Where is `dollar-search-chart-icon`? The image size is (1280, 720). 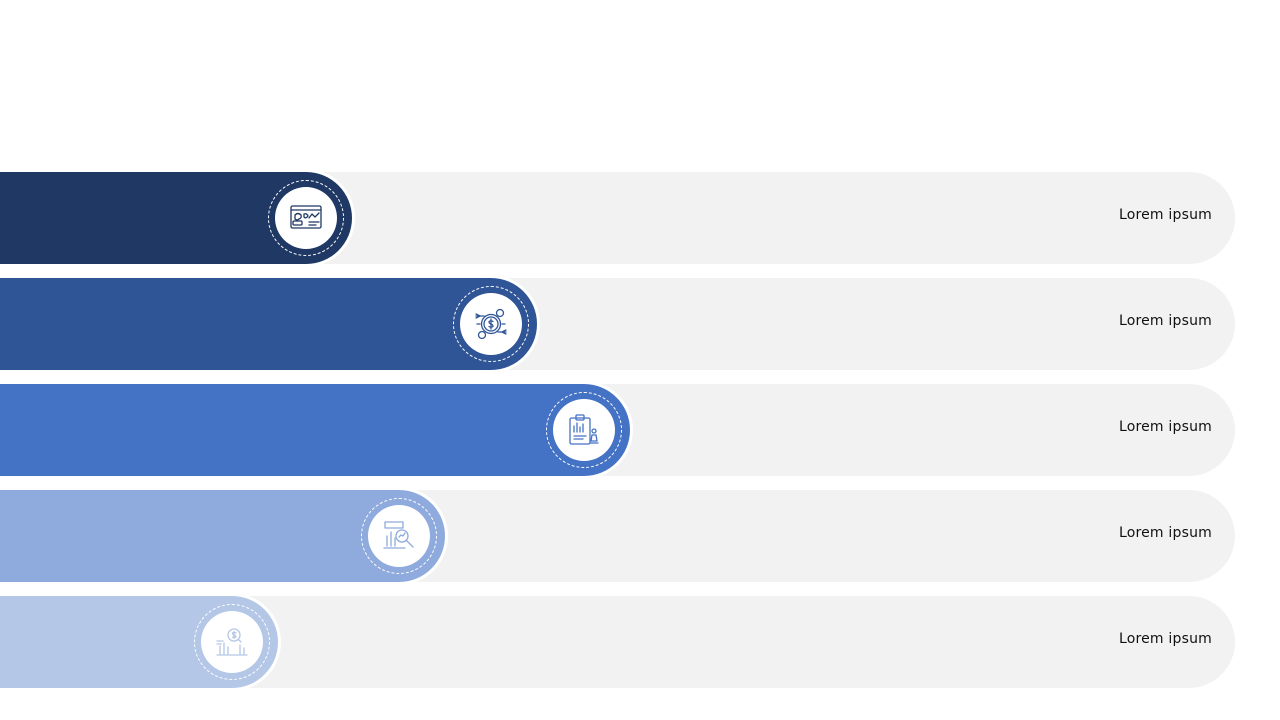 dollar-search-chart-icon is located at coordinates (232, 642).